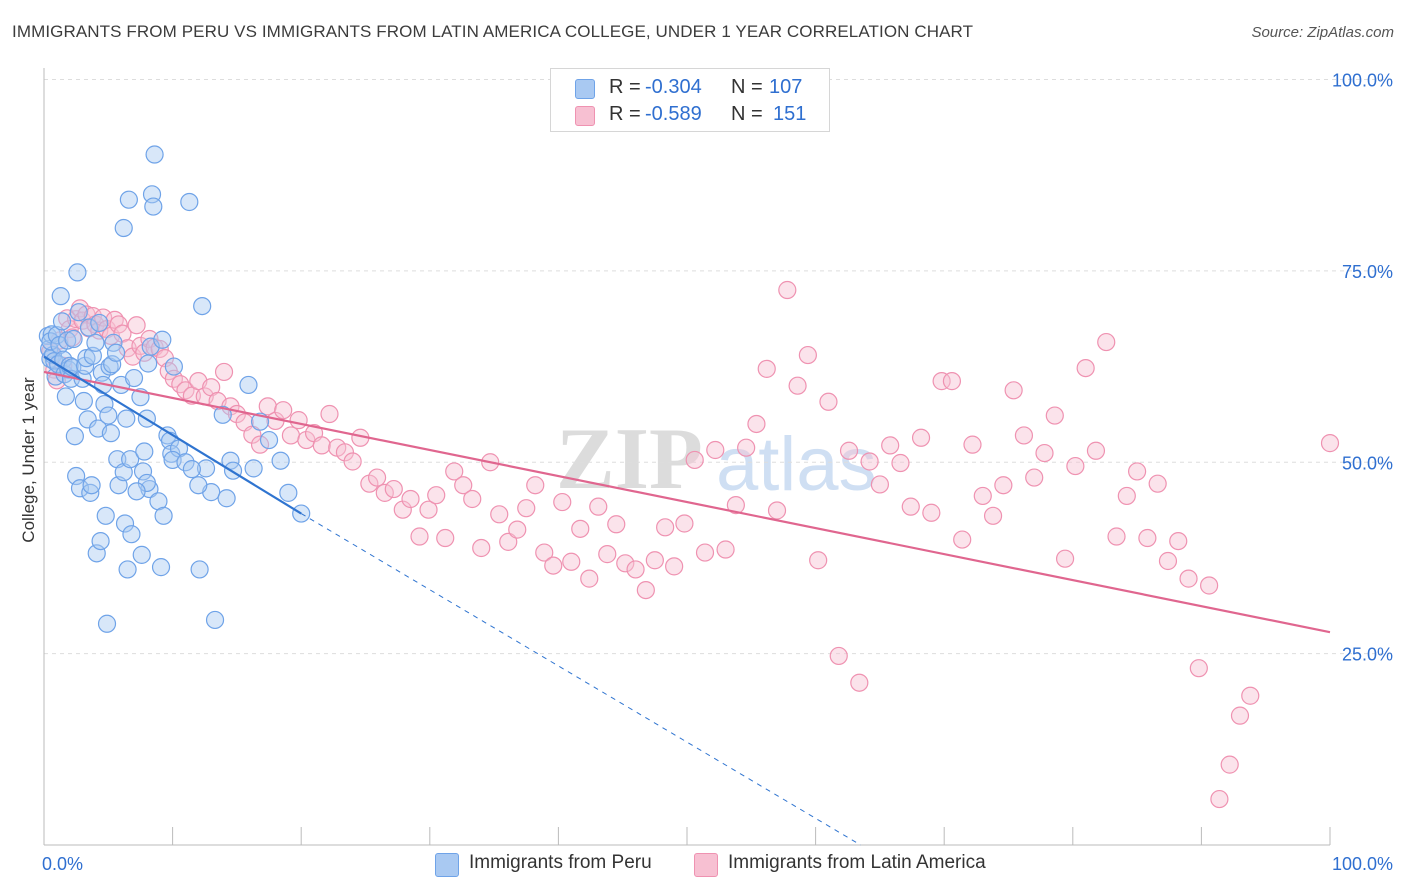  I want to click on watermark-atlas: atlas, so click(796, 464).